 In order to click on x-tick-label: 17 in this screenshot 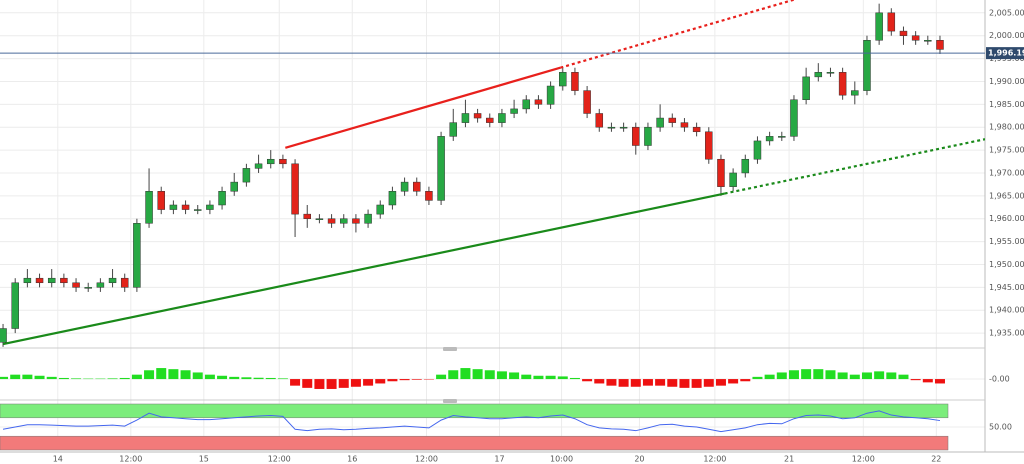, I will do `click(499, 459)`.